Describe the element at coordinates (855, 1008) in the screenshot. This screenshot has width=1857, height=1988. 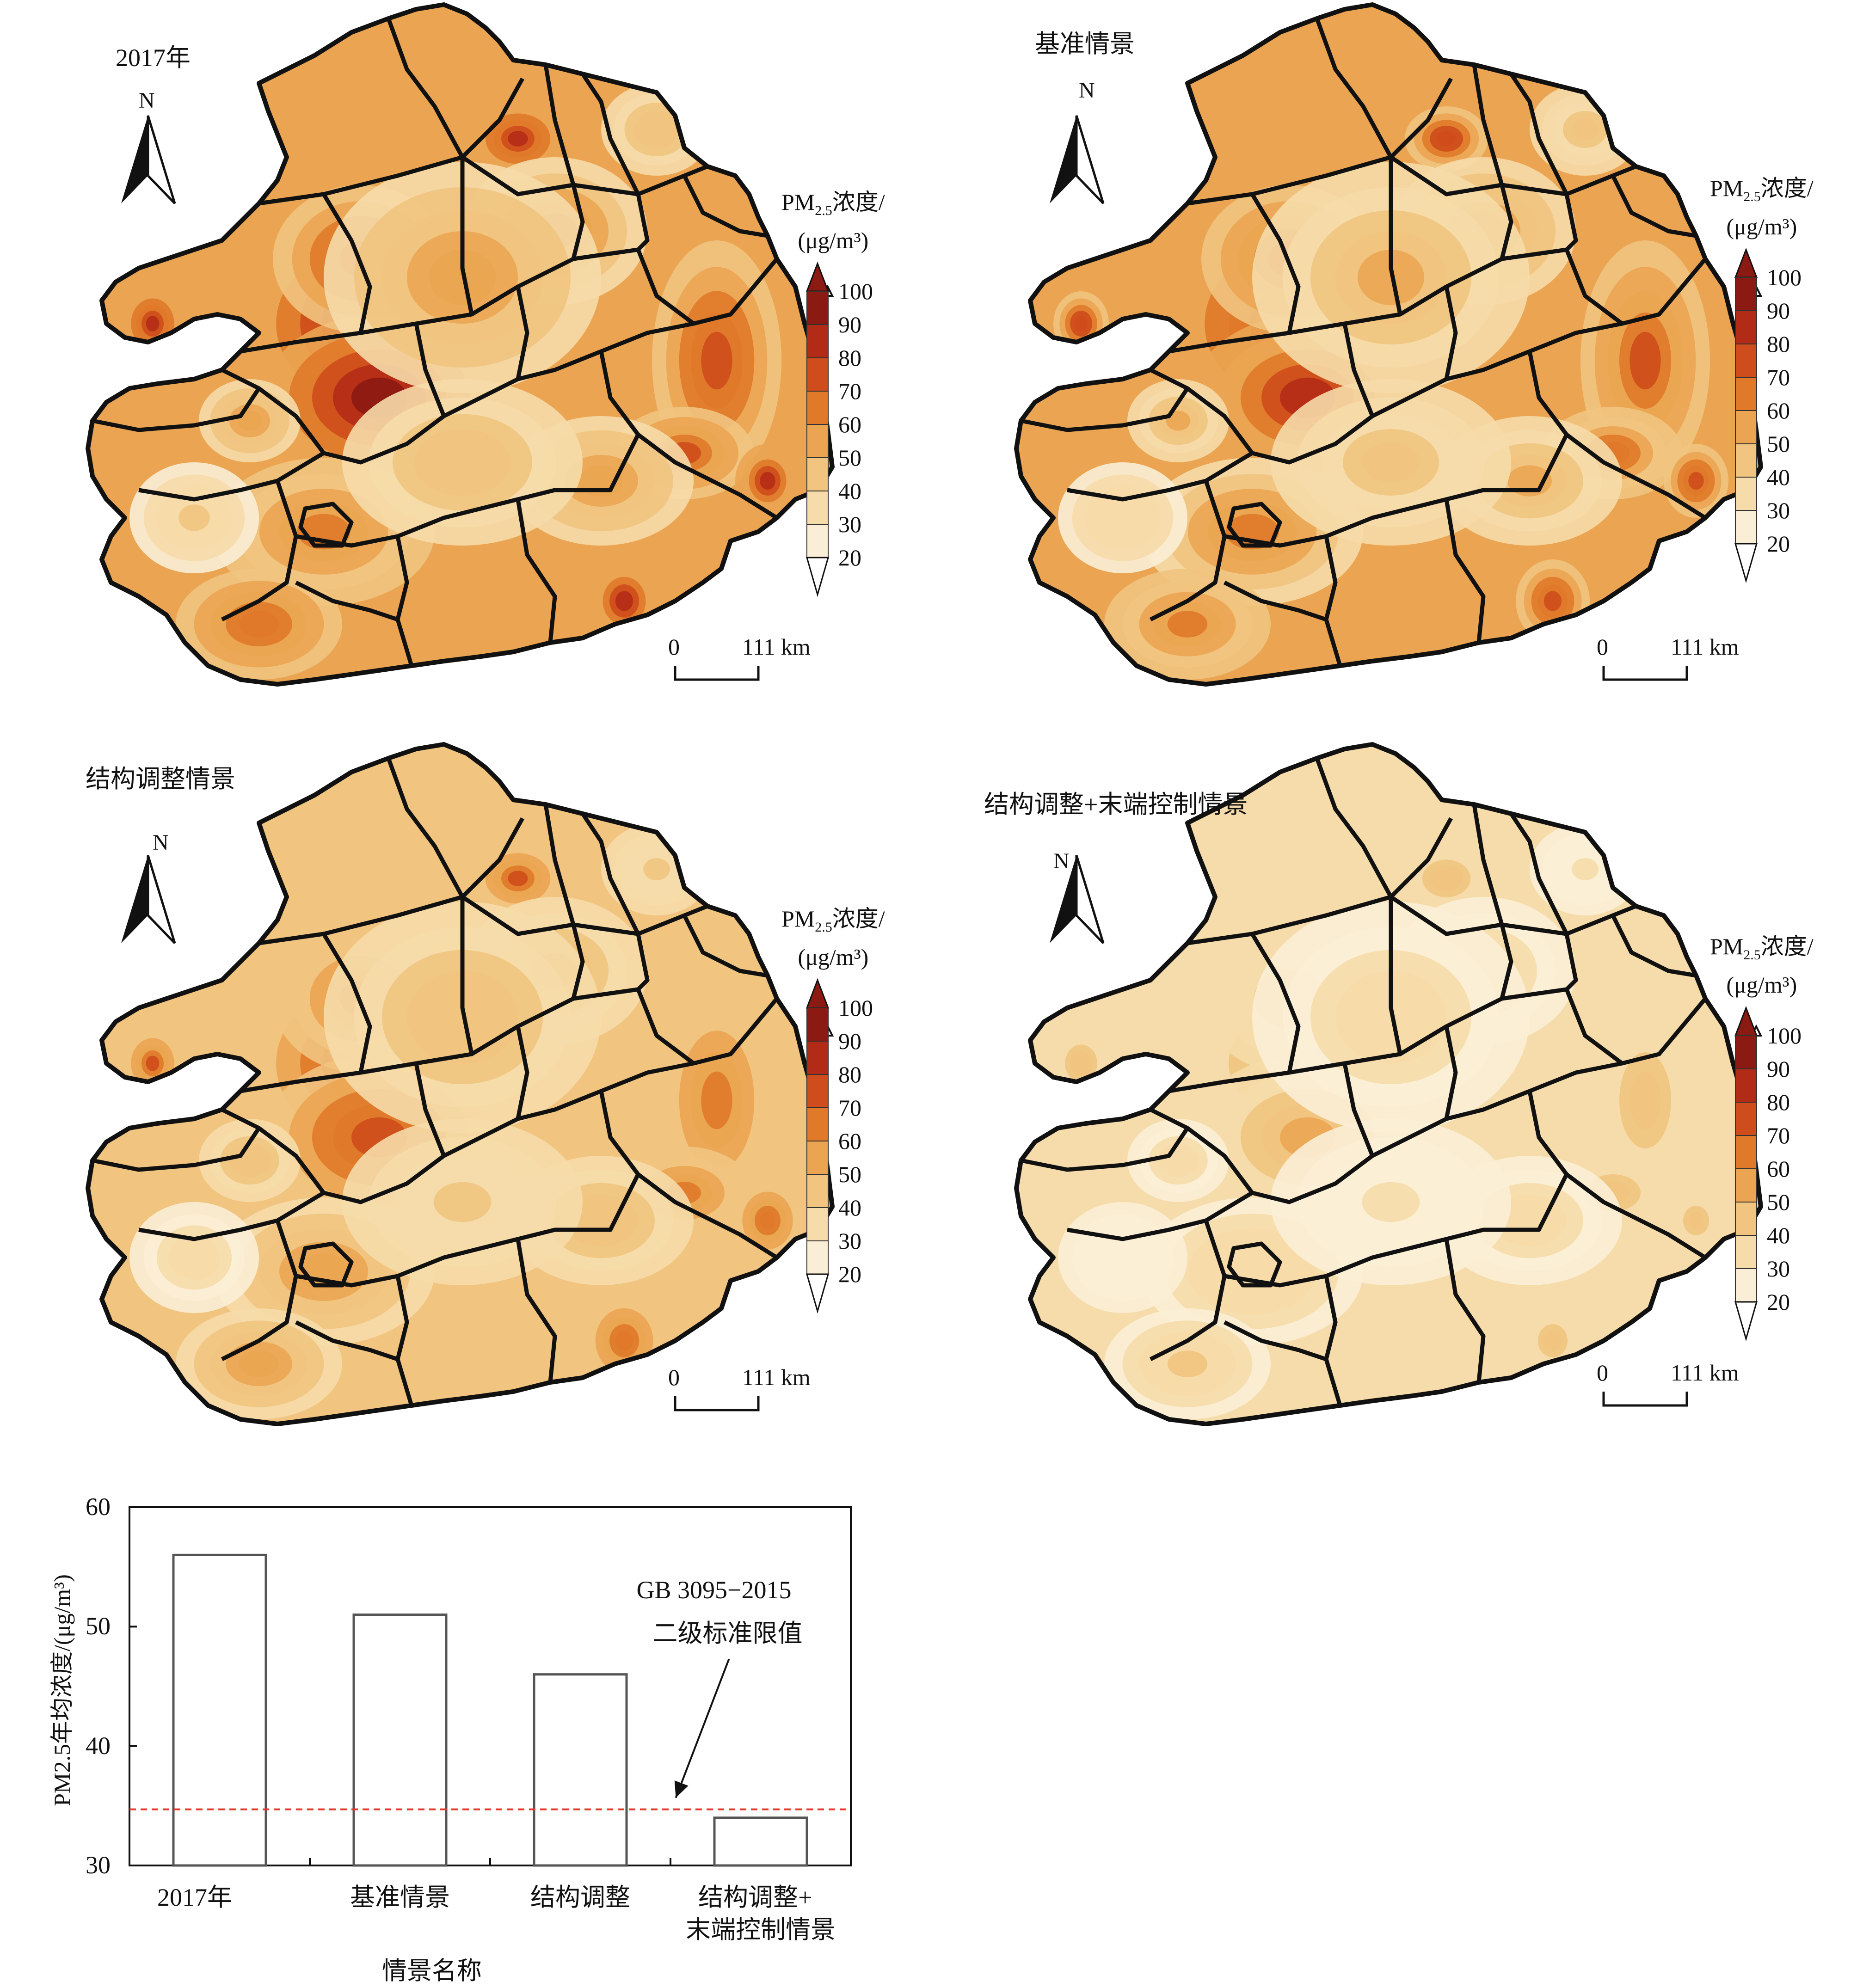
I see `legend-tick-label: 100` at that location.